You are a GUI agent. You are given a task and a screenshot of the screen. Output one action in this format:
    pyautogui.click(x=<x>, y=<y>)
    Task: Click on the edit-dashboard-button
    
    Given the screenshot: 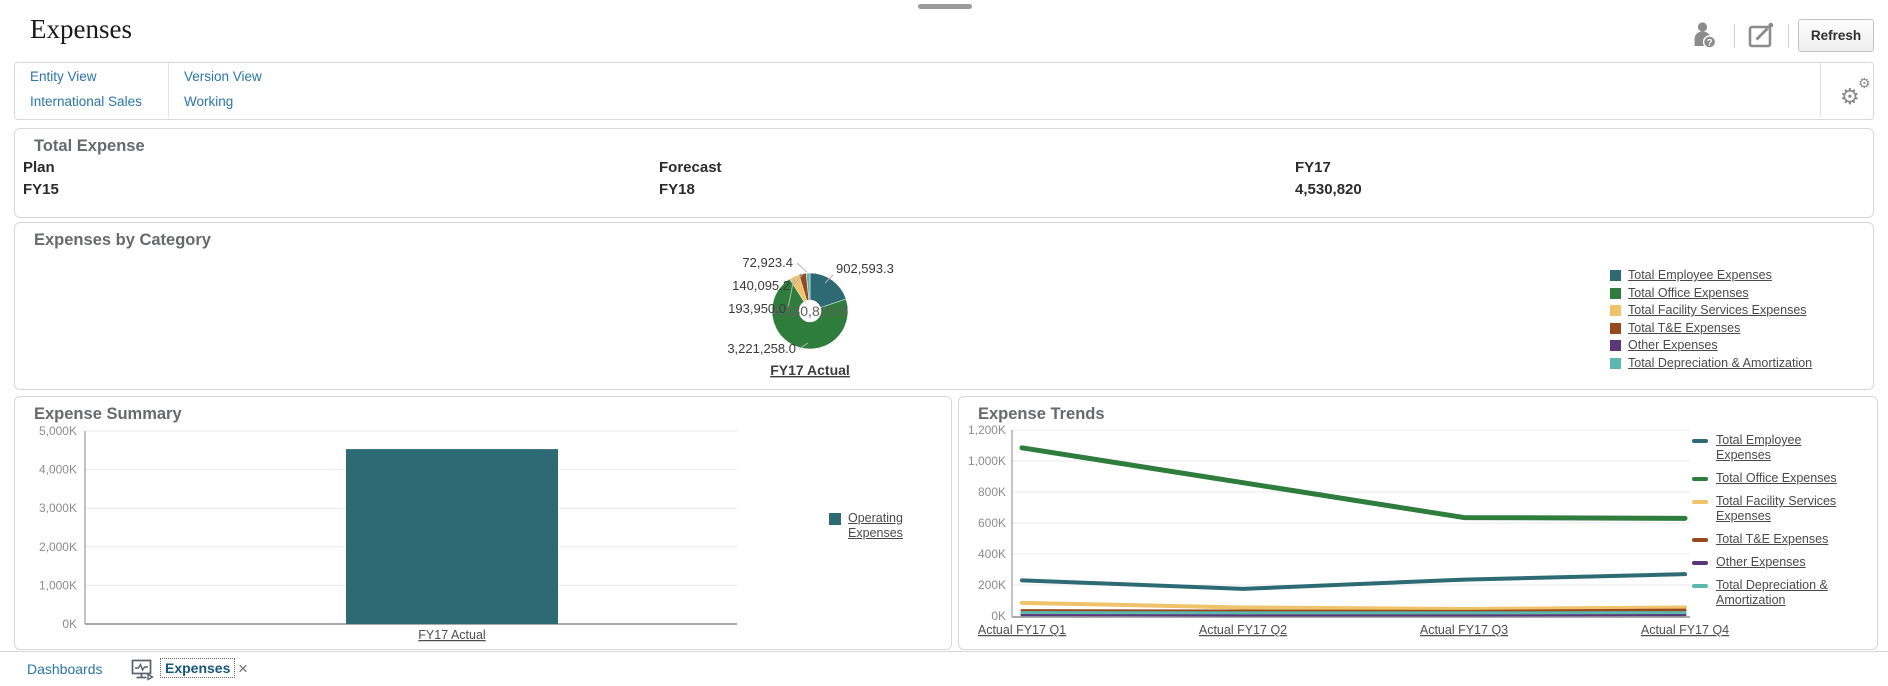 What is the action you would take?
    pyautogui.click(x=1760, y=35)
    